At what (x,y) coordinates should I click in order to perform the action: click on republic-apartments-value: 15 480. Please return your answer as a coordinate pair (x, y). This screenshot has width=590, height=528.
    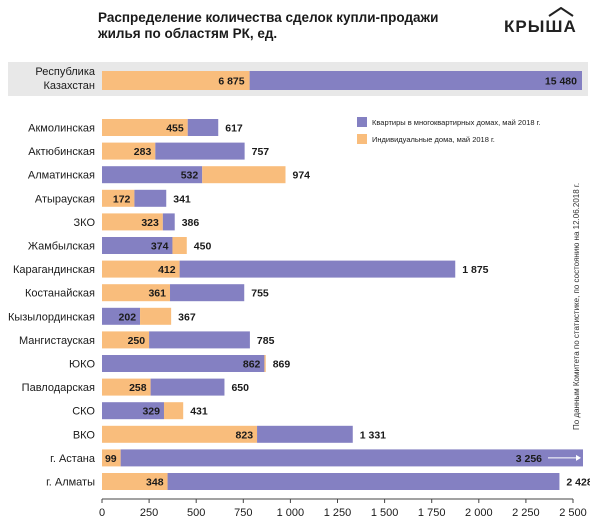
    Looking at the image, I should click on (561, 82).